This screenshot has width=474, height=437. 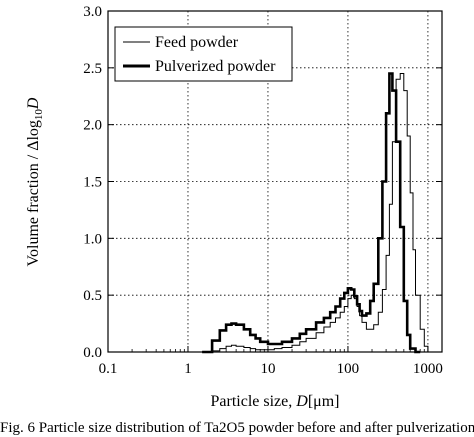 What do you see at coordinates (428, 369) in the screenshot?
I see `x-tick-label: 1000` at bounding box center [428, 369].